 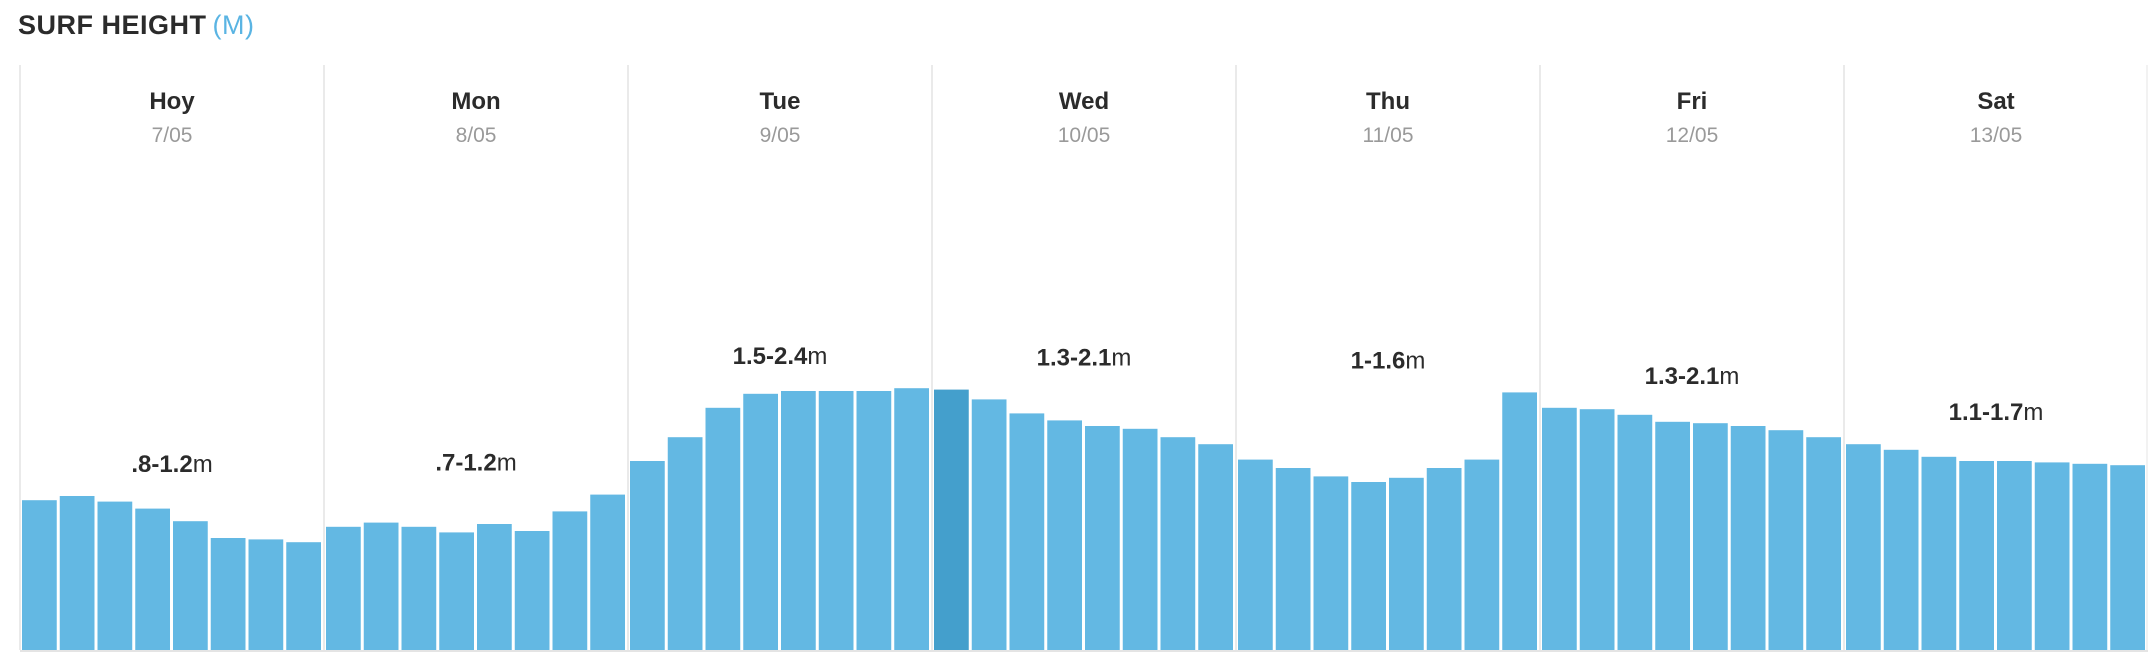 I want to click on day-date-label: 7/05, so click(x=172, y=135).